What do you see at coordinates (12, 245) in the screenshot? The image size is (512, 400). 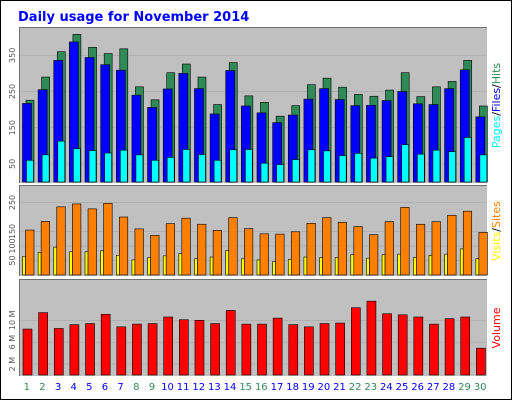 I see `ytick-visits-1: 100` at bounding box center [12, 245].